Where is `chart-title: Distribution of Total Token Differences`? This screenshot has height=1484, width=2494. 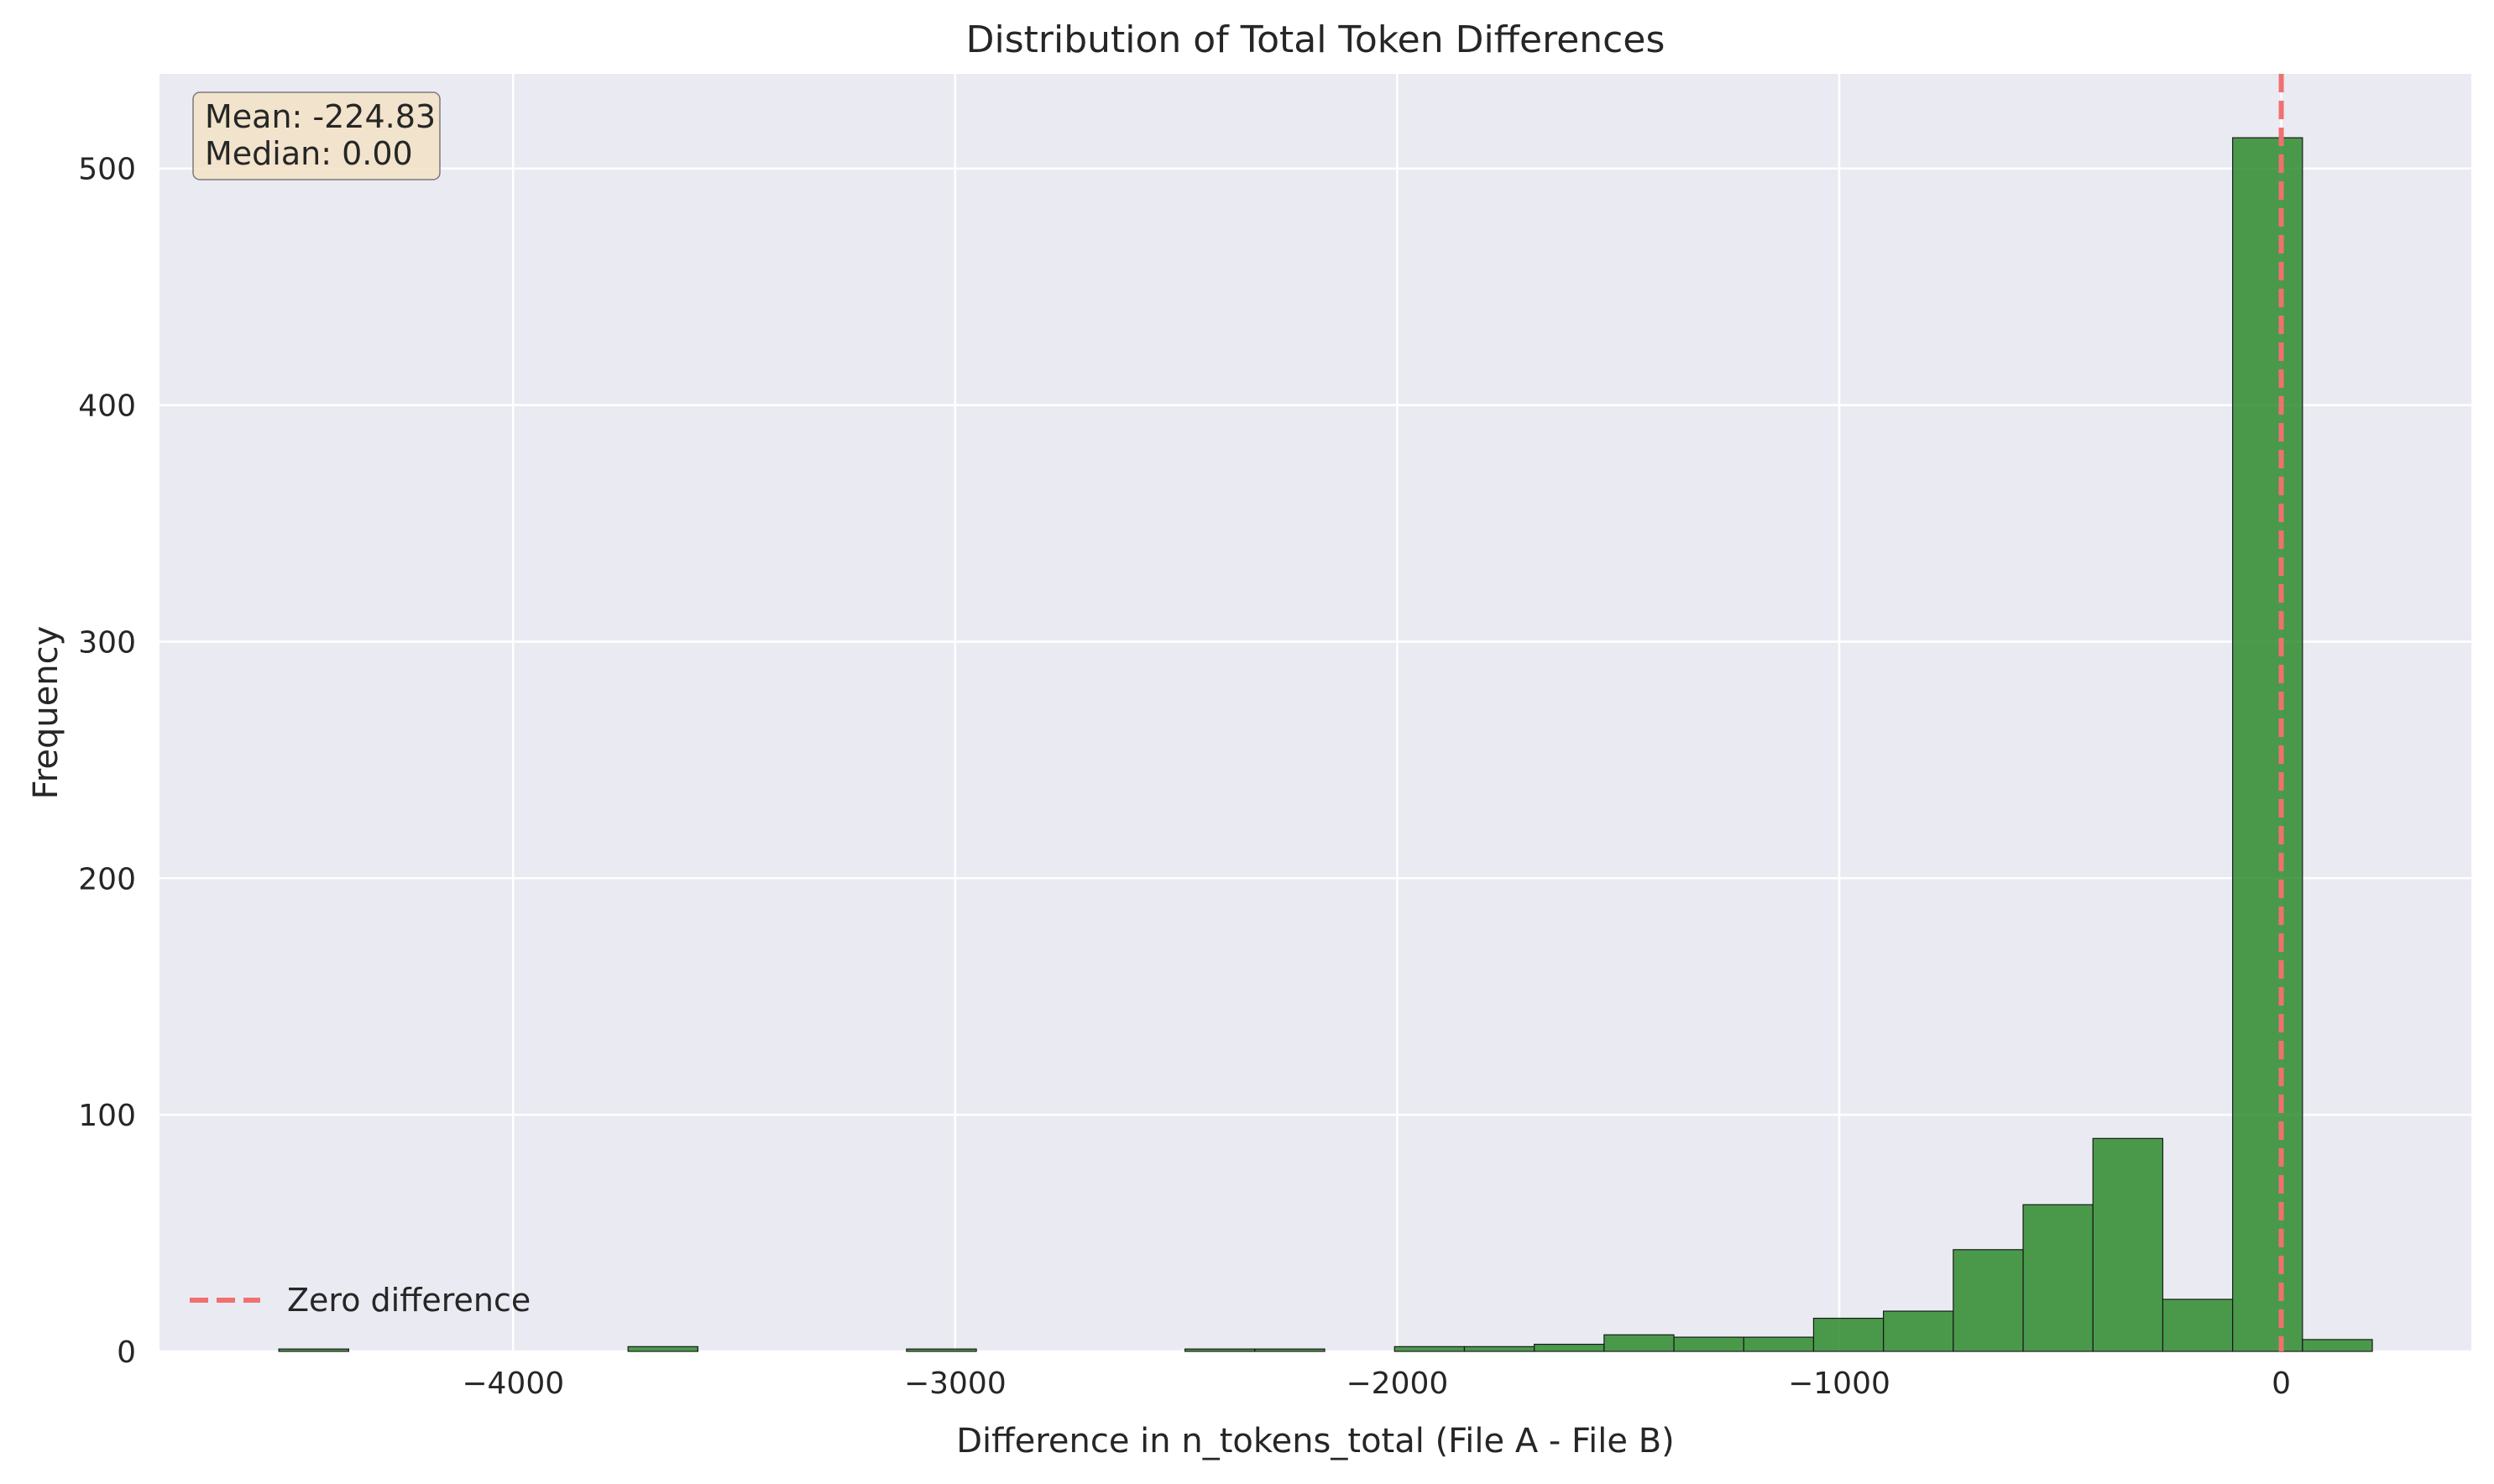 chart-title: Distribution of Total Token Differences is located at coordinates (1315, 39).